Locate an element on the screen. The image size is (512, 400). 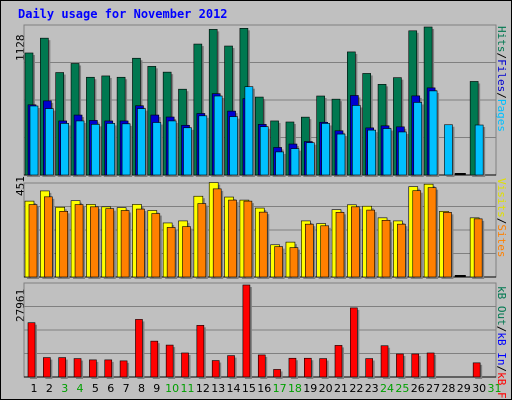
x-tick-1: 1 is located at coordinates (34, 388).